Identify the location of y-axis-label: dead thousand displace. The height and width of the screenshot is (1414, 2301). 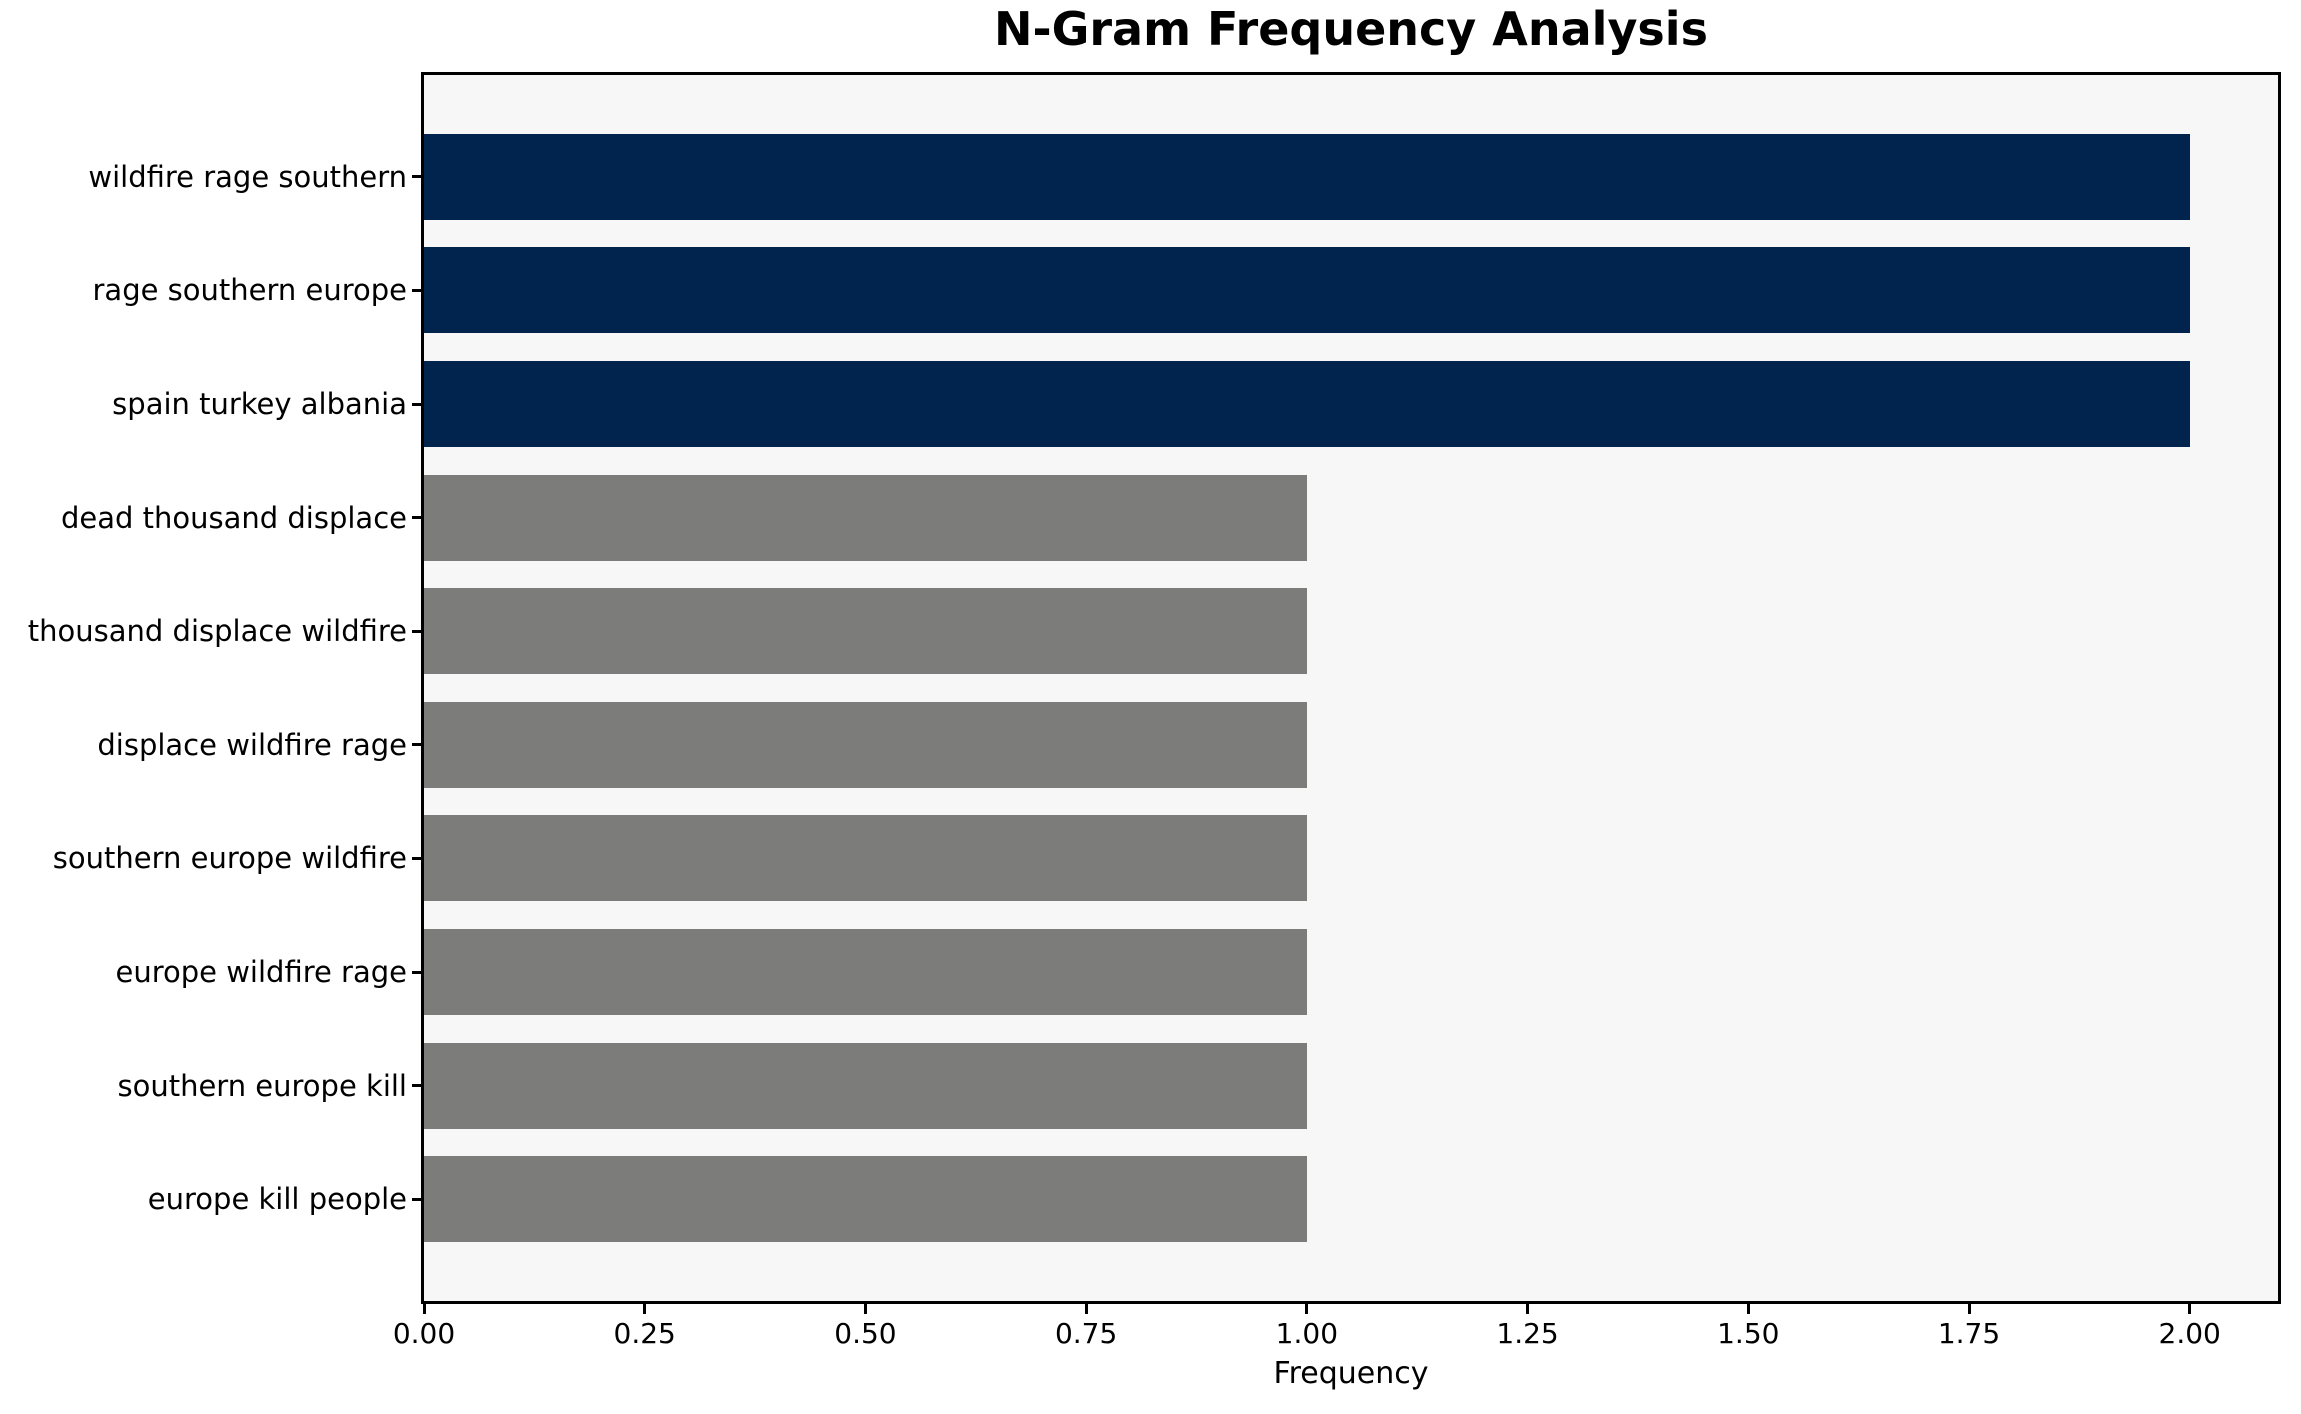
(233, 517).